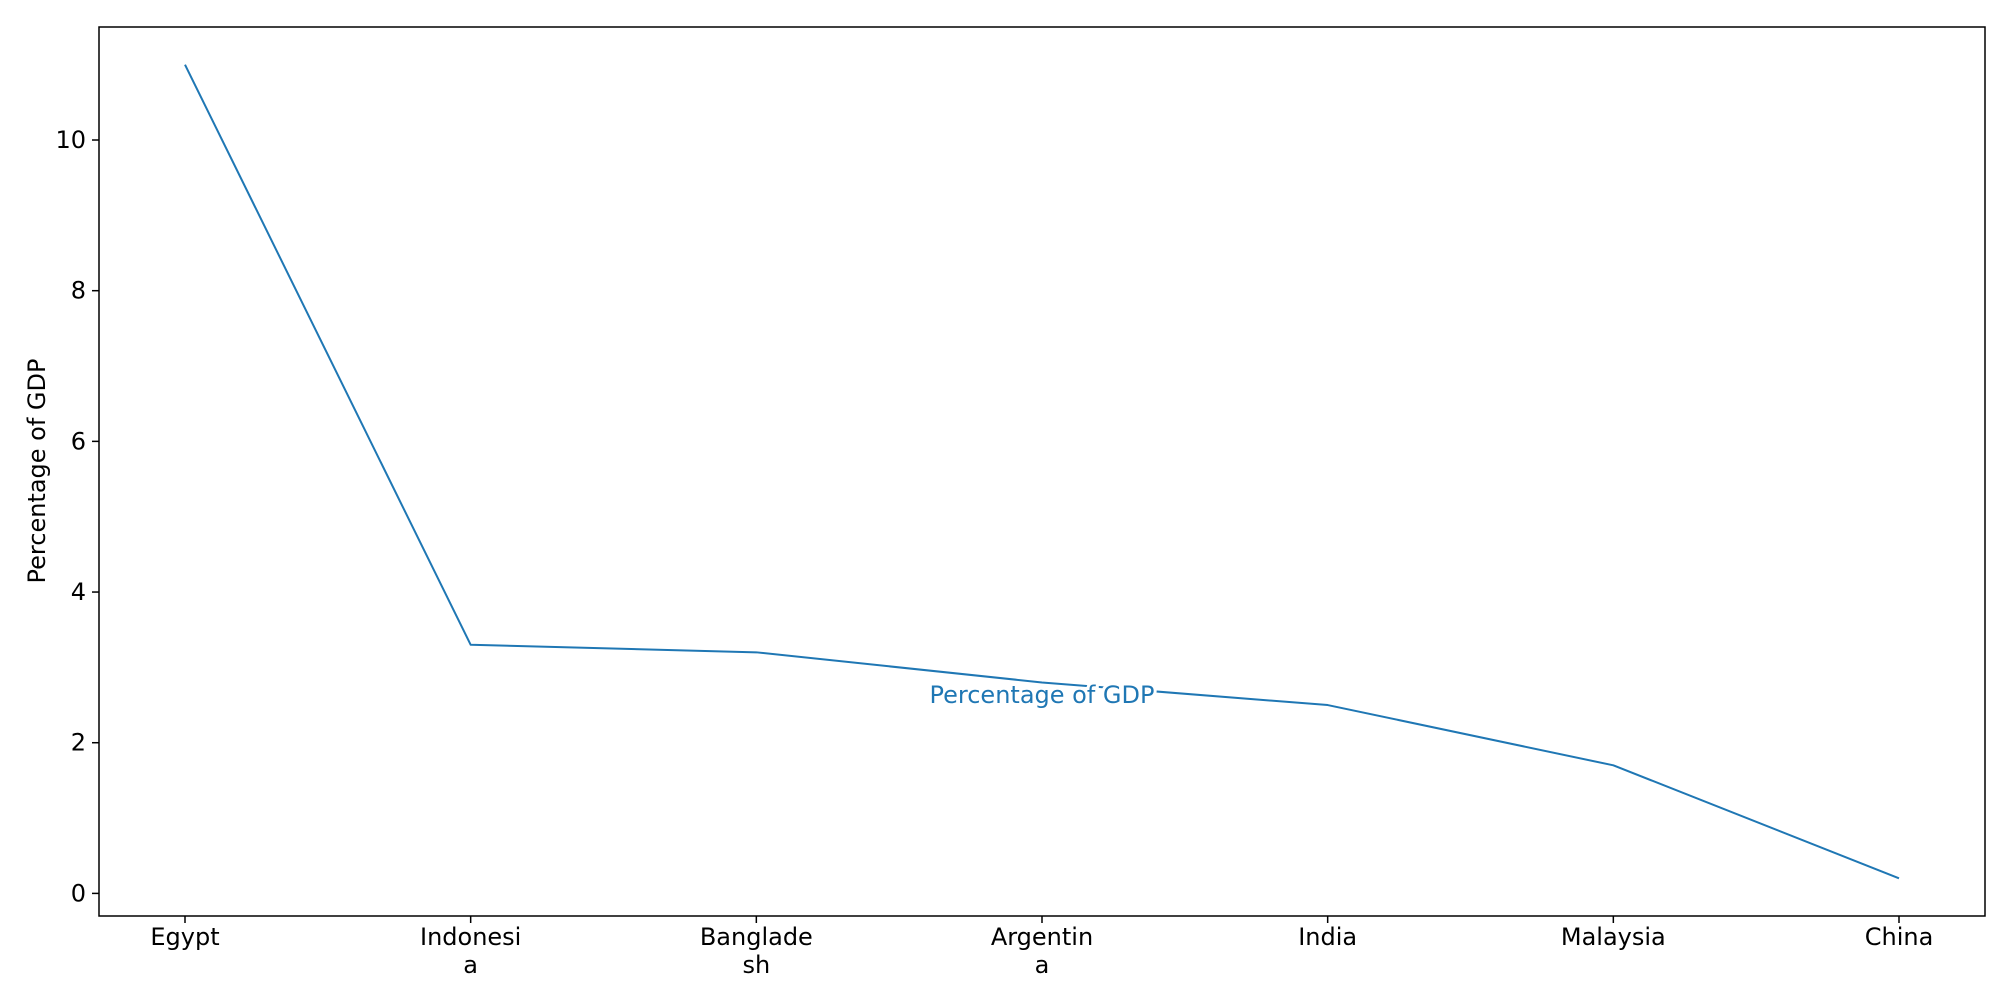 The image size is (2000, 1000). I want to click on x-tick-label: Banglade sh, so click(756, 951).